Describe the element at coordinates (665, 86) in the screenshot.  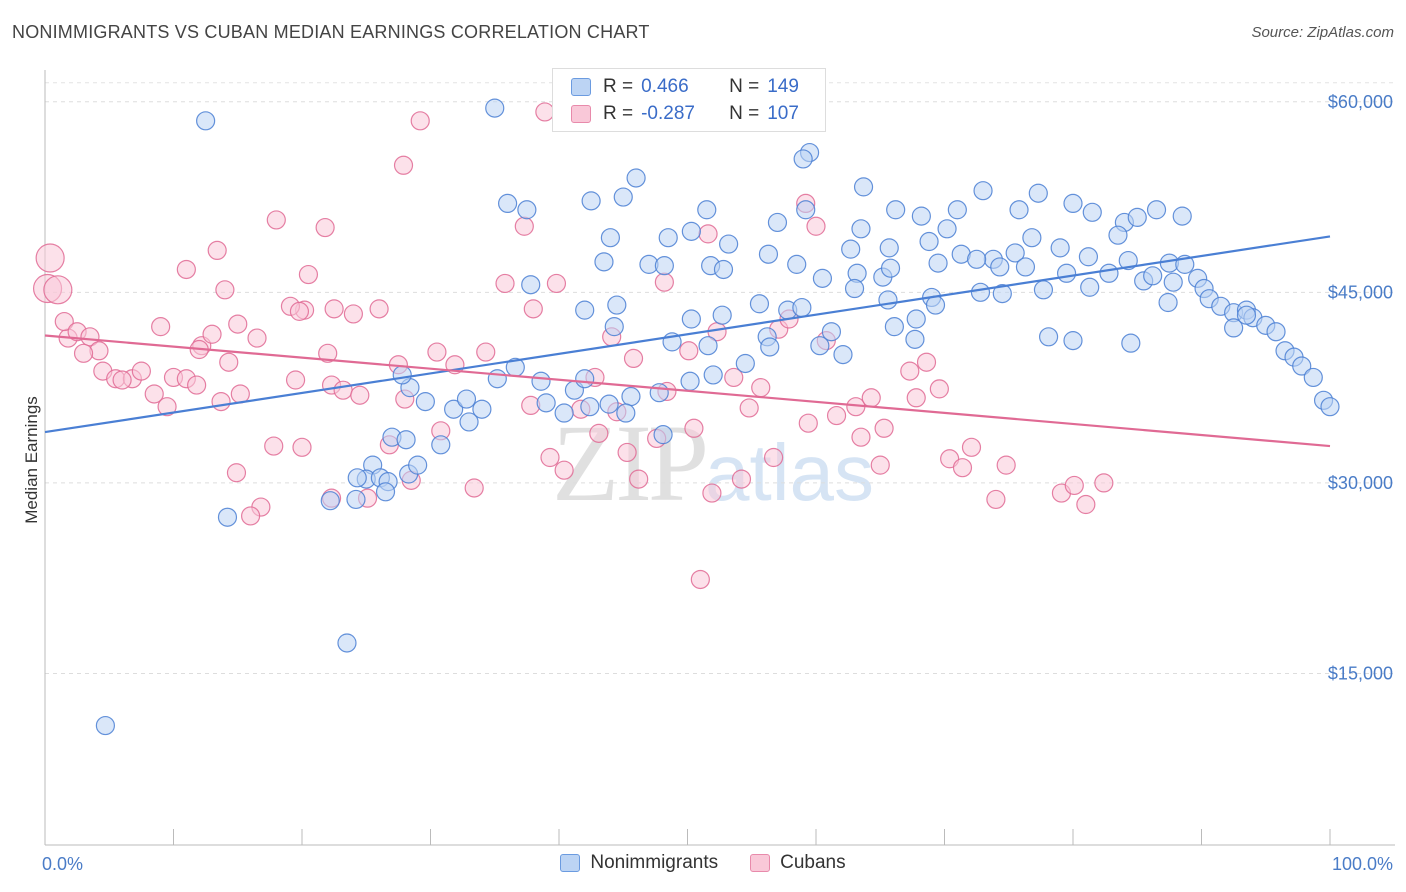
I see `legend-r-value: 0.466` at that location.